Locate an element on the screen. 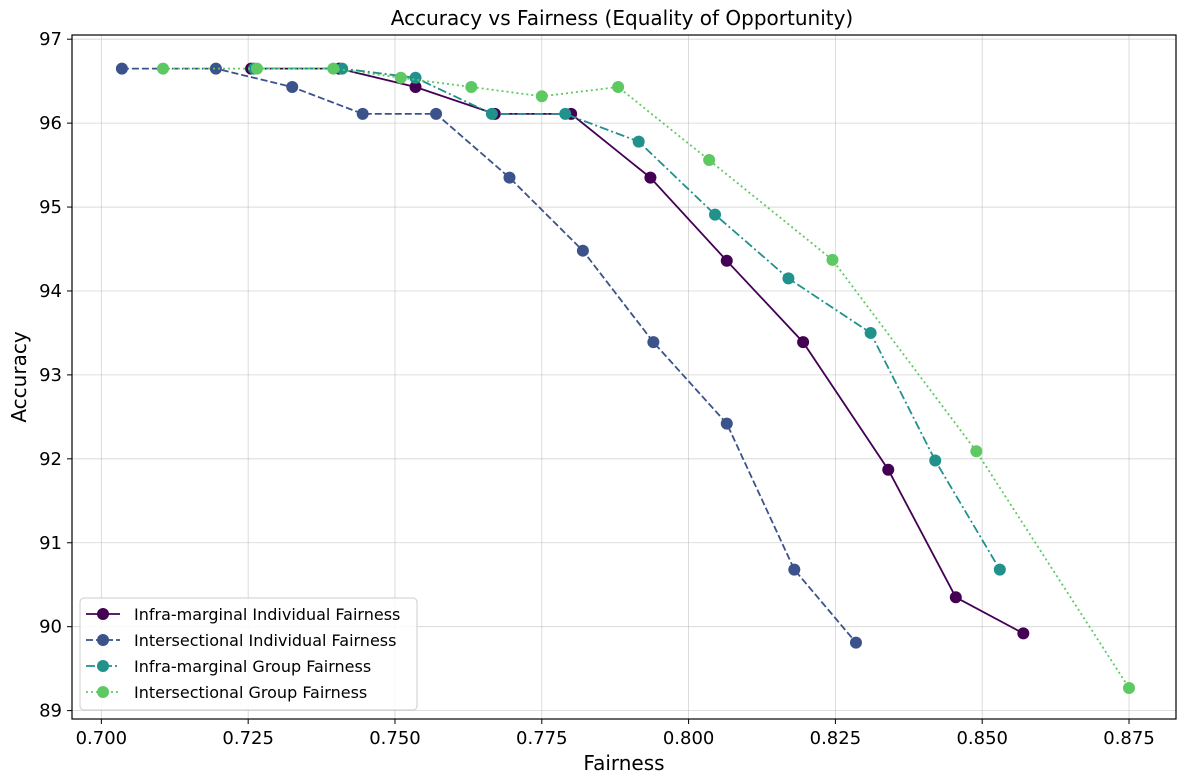  y-tick-label: 97 is located at coordinates (50, 39).